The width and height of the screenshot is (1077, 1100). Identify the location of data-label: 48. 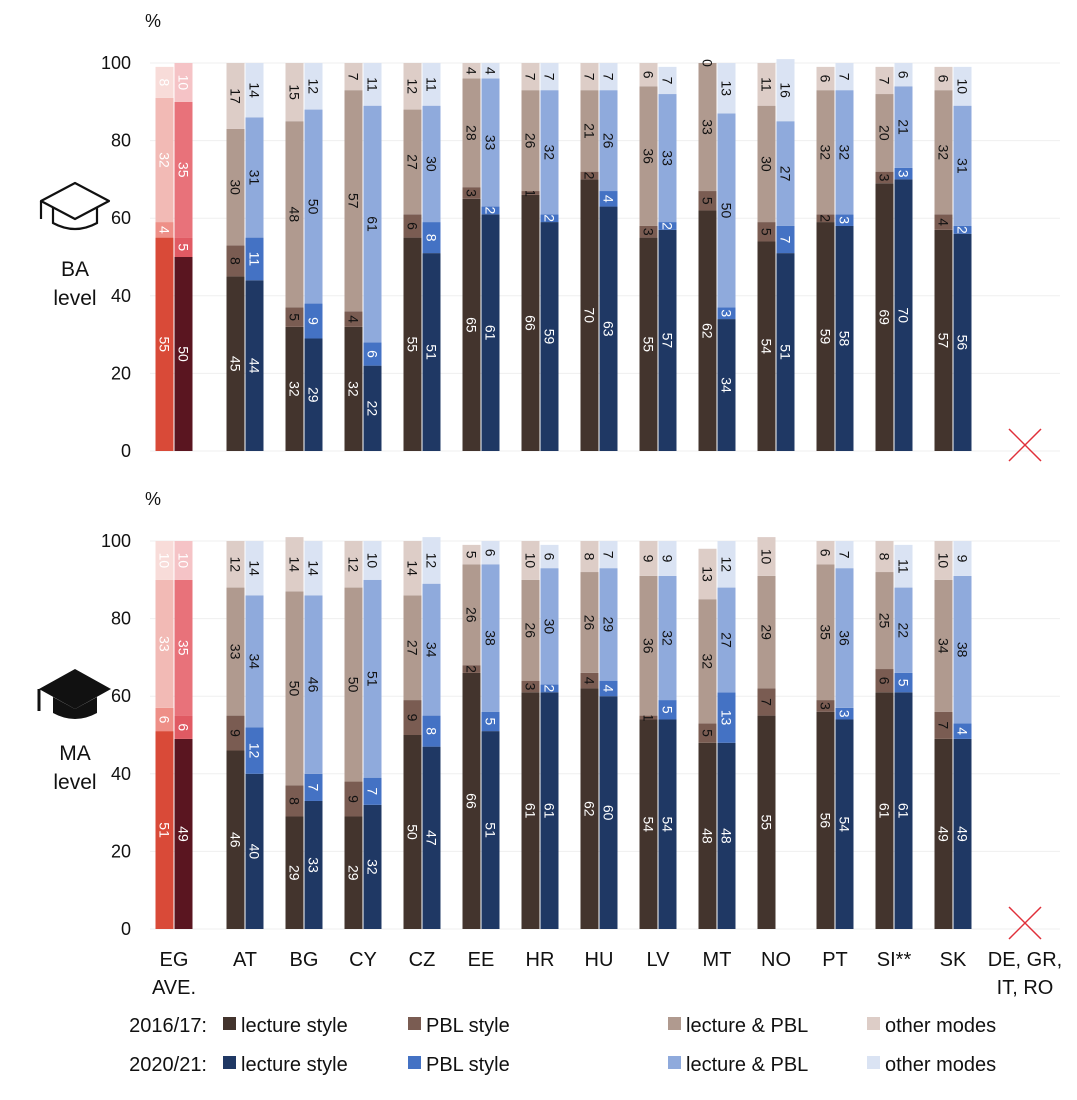
(708, 836).